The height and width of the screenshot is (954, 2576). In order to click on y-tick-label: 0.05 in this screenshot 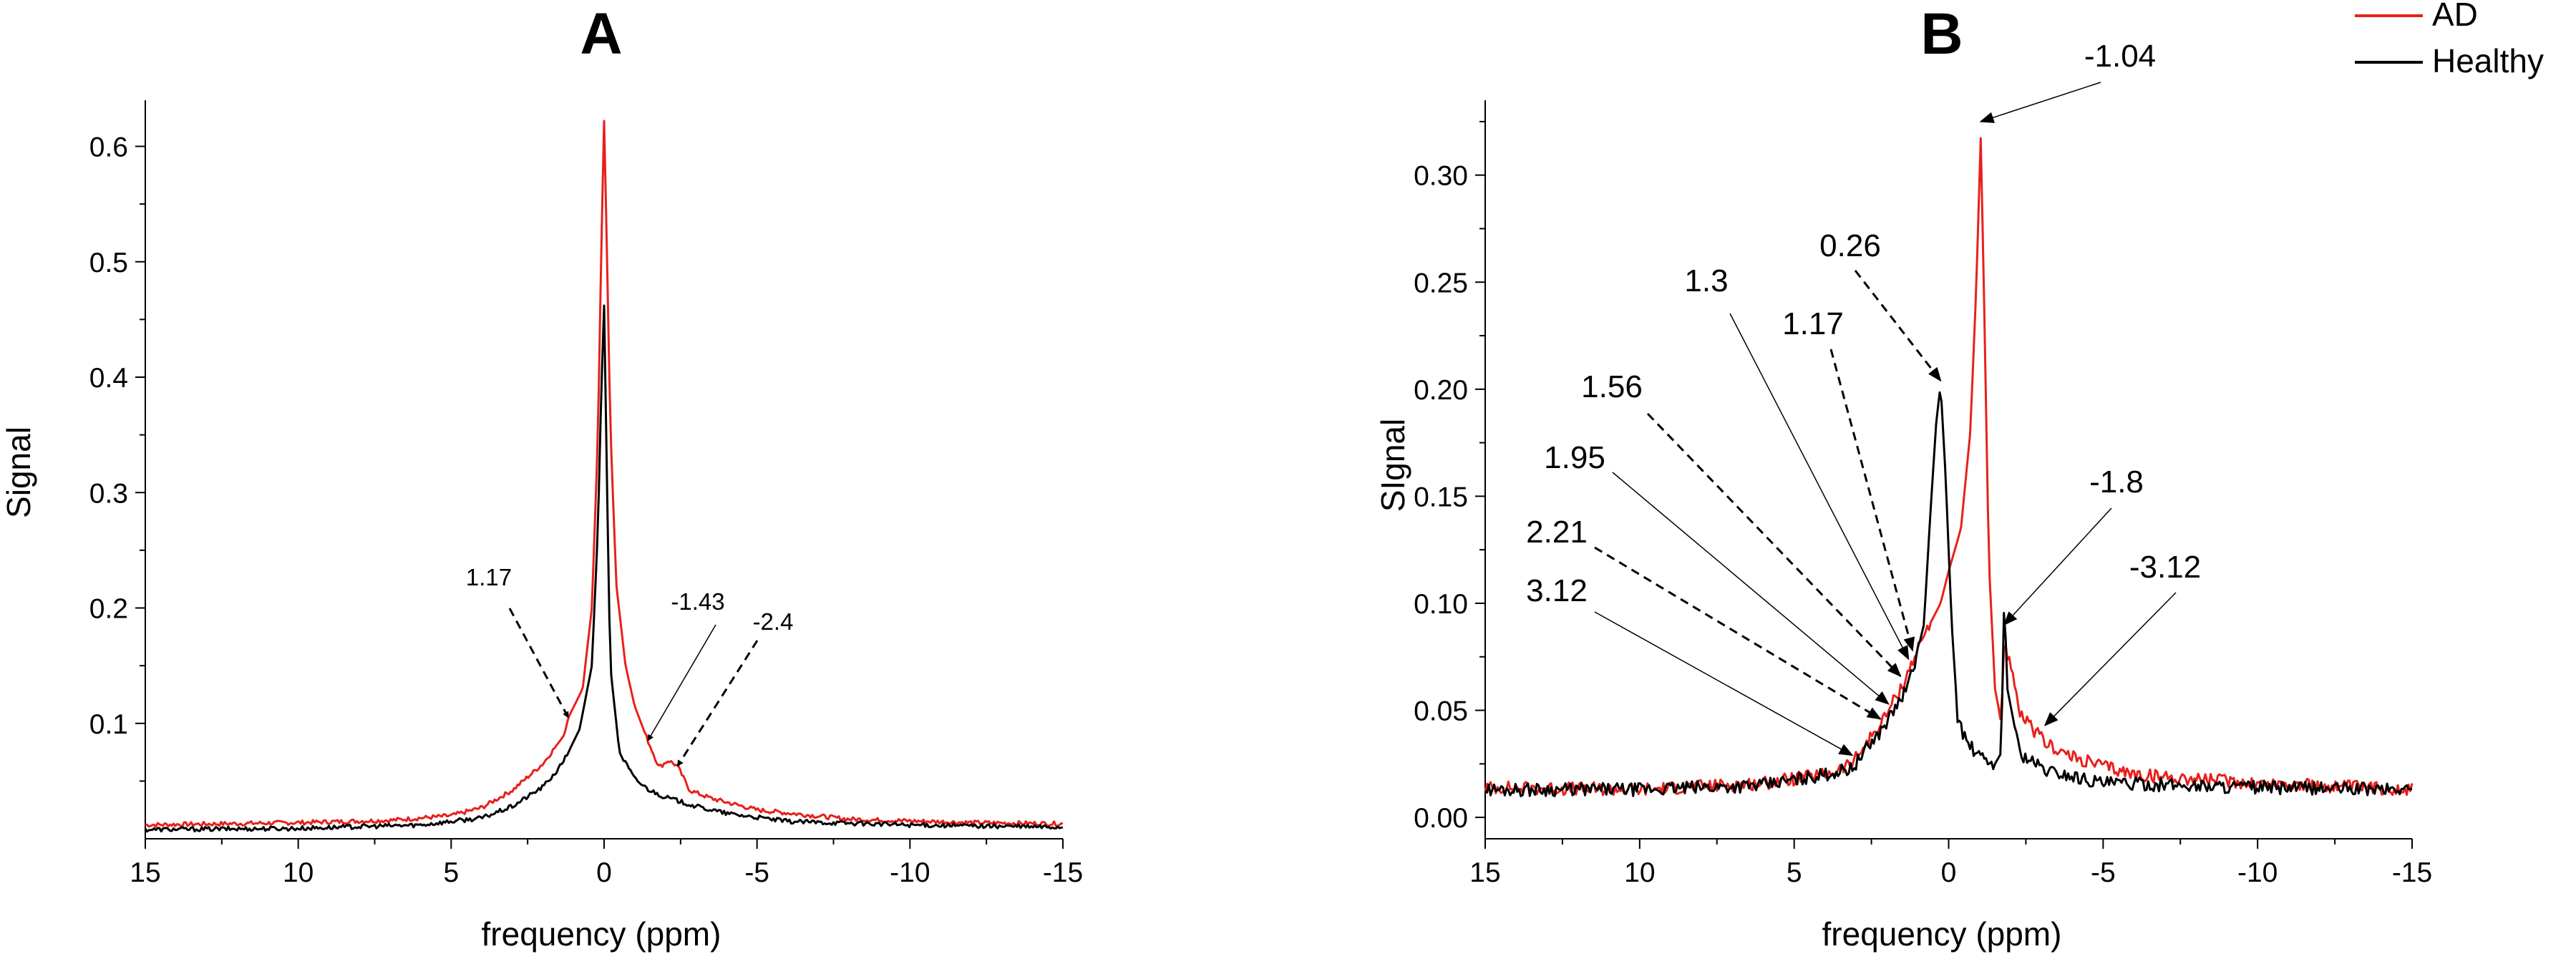, I will do `click(1441, 711)`.